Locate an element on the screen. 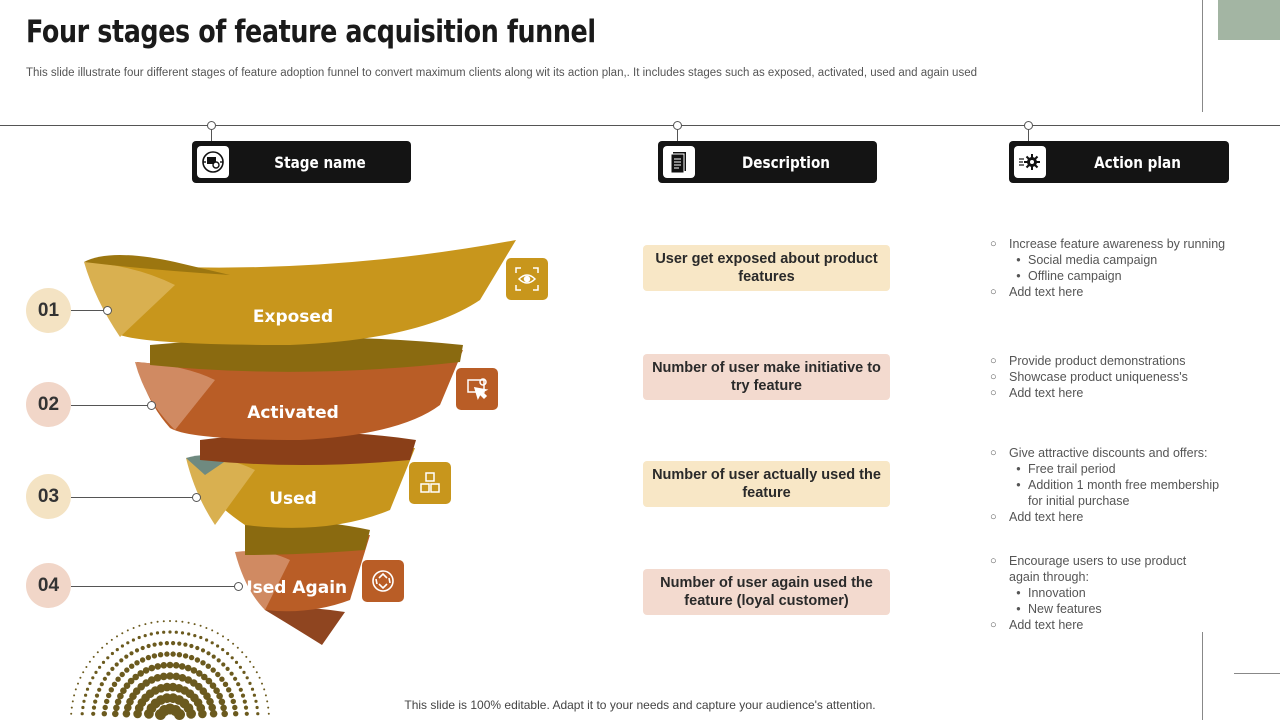 The image size is (1280, 720). action-item: Showcase product uniqueness's is located at coordinates (1098, 377).